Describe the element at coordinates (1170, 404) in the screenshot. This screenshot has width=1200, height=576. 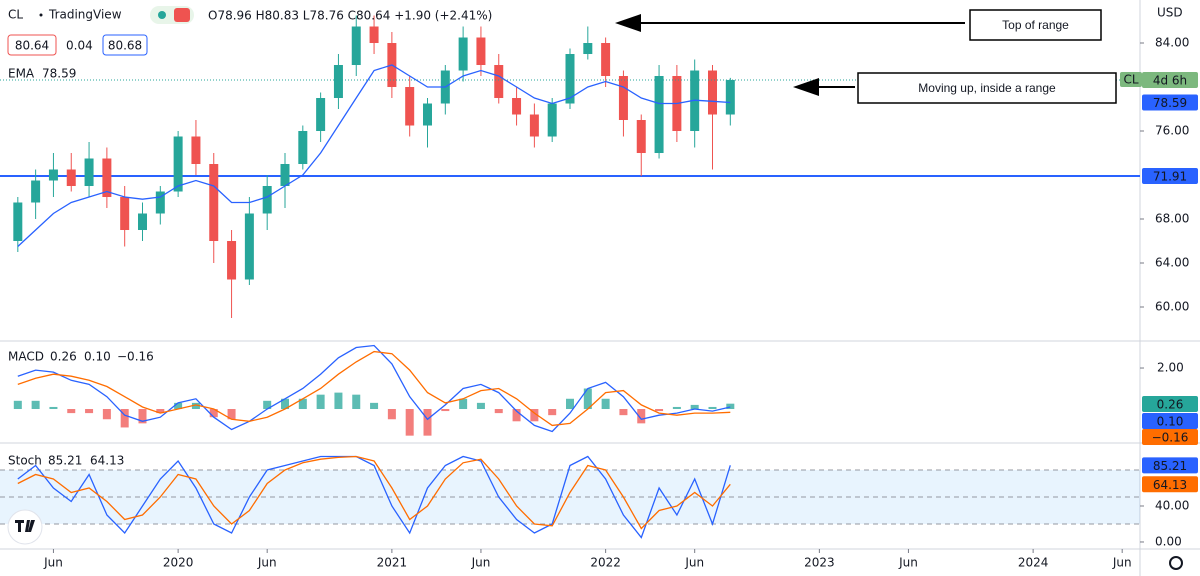
I see `histogram-value-label-box` at that location.